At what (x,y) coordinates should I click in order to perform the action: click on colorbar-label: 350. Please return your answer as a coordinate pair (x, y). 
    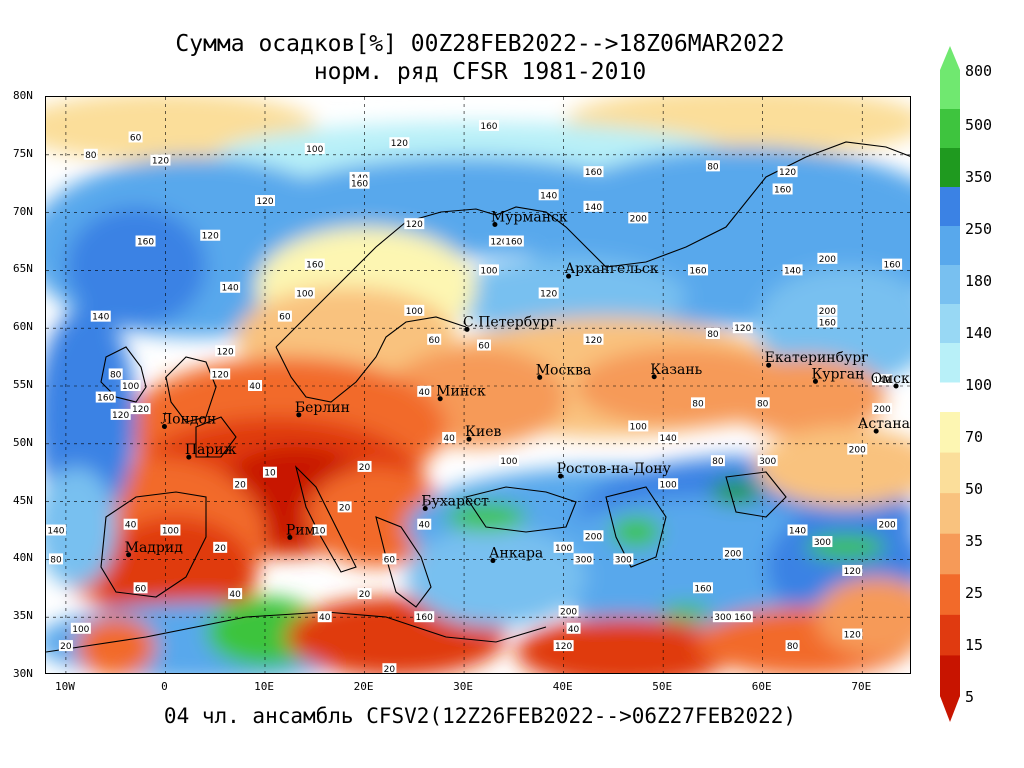
    Looking at the image, I should click on (979, 177).